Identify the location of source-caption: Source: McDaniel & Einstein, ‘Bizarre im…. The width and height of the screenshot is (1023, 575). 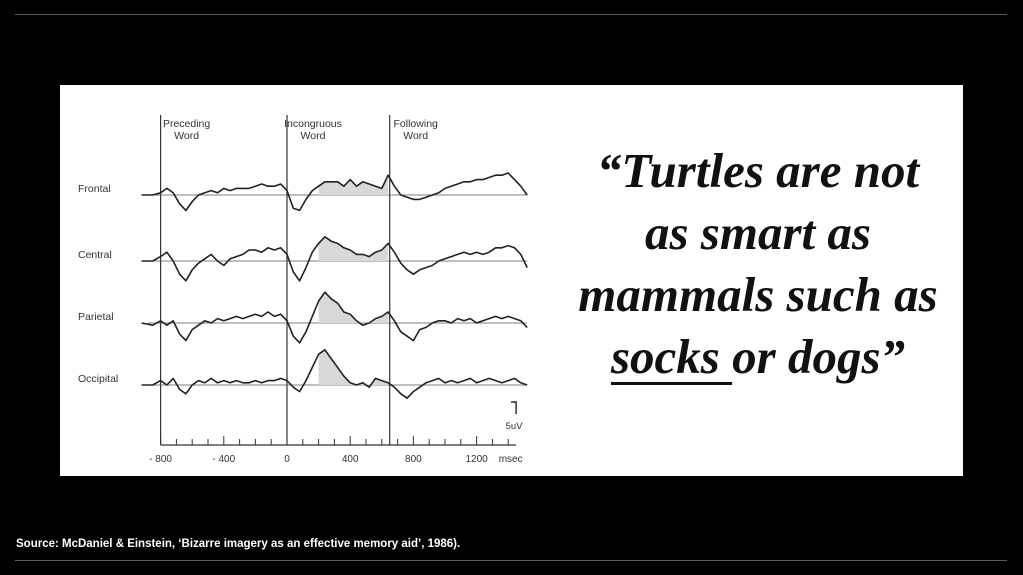
(238, 544).